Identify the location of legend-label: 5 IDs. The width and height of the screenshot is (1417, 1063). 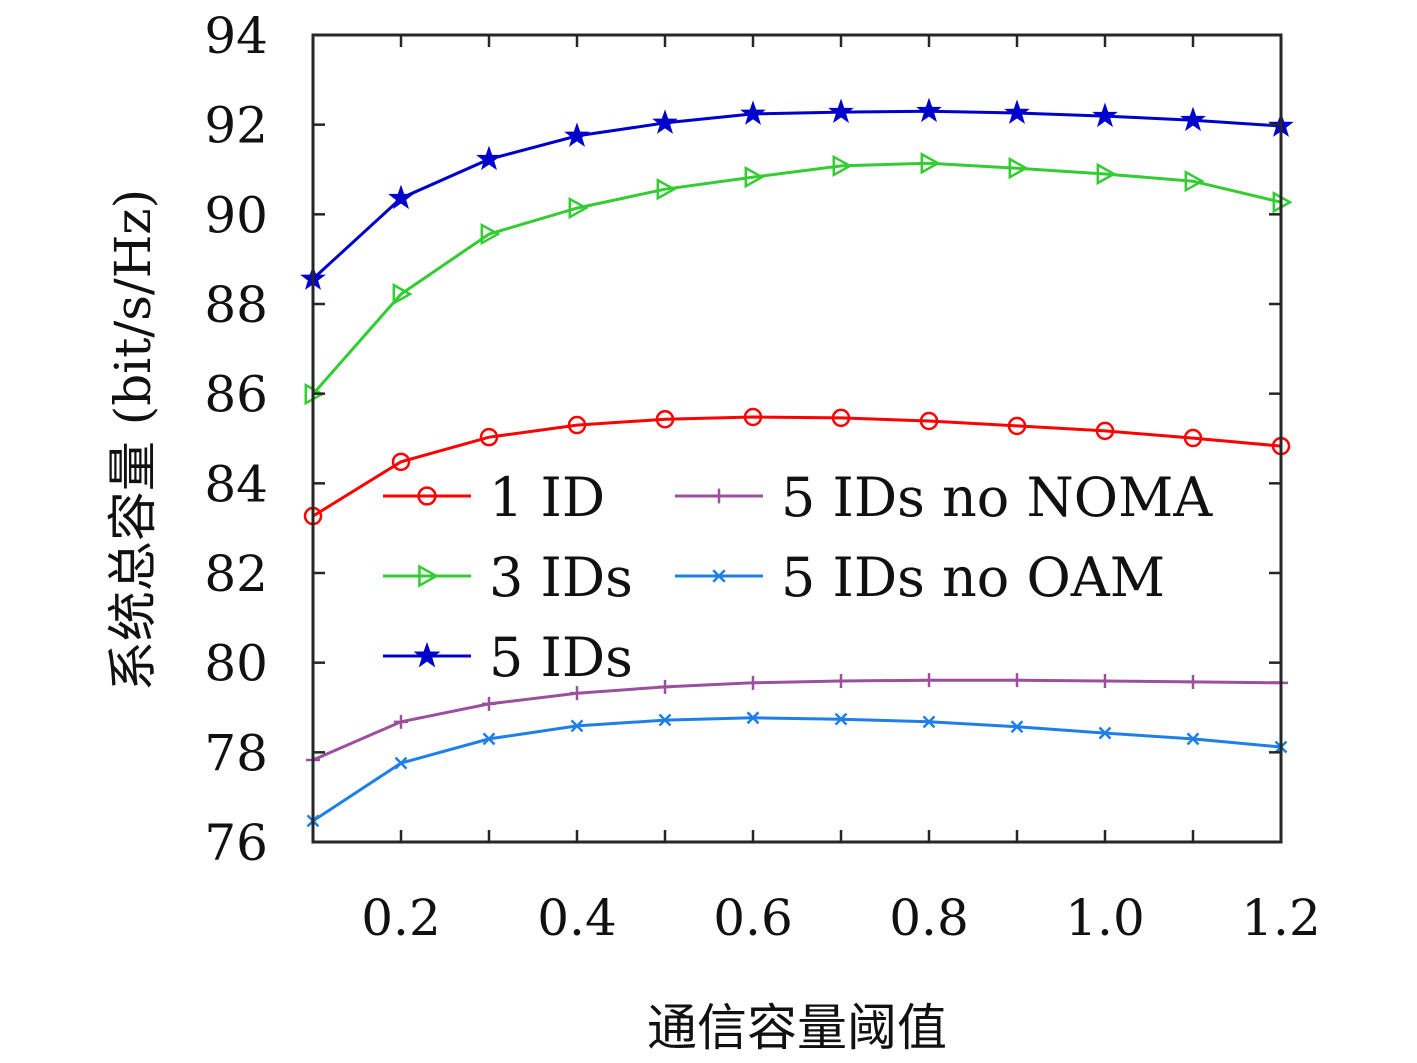
(561, 657).